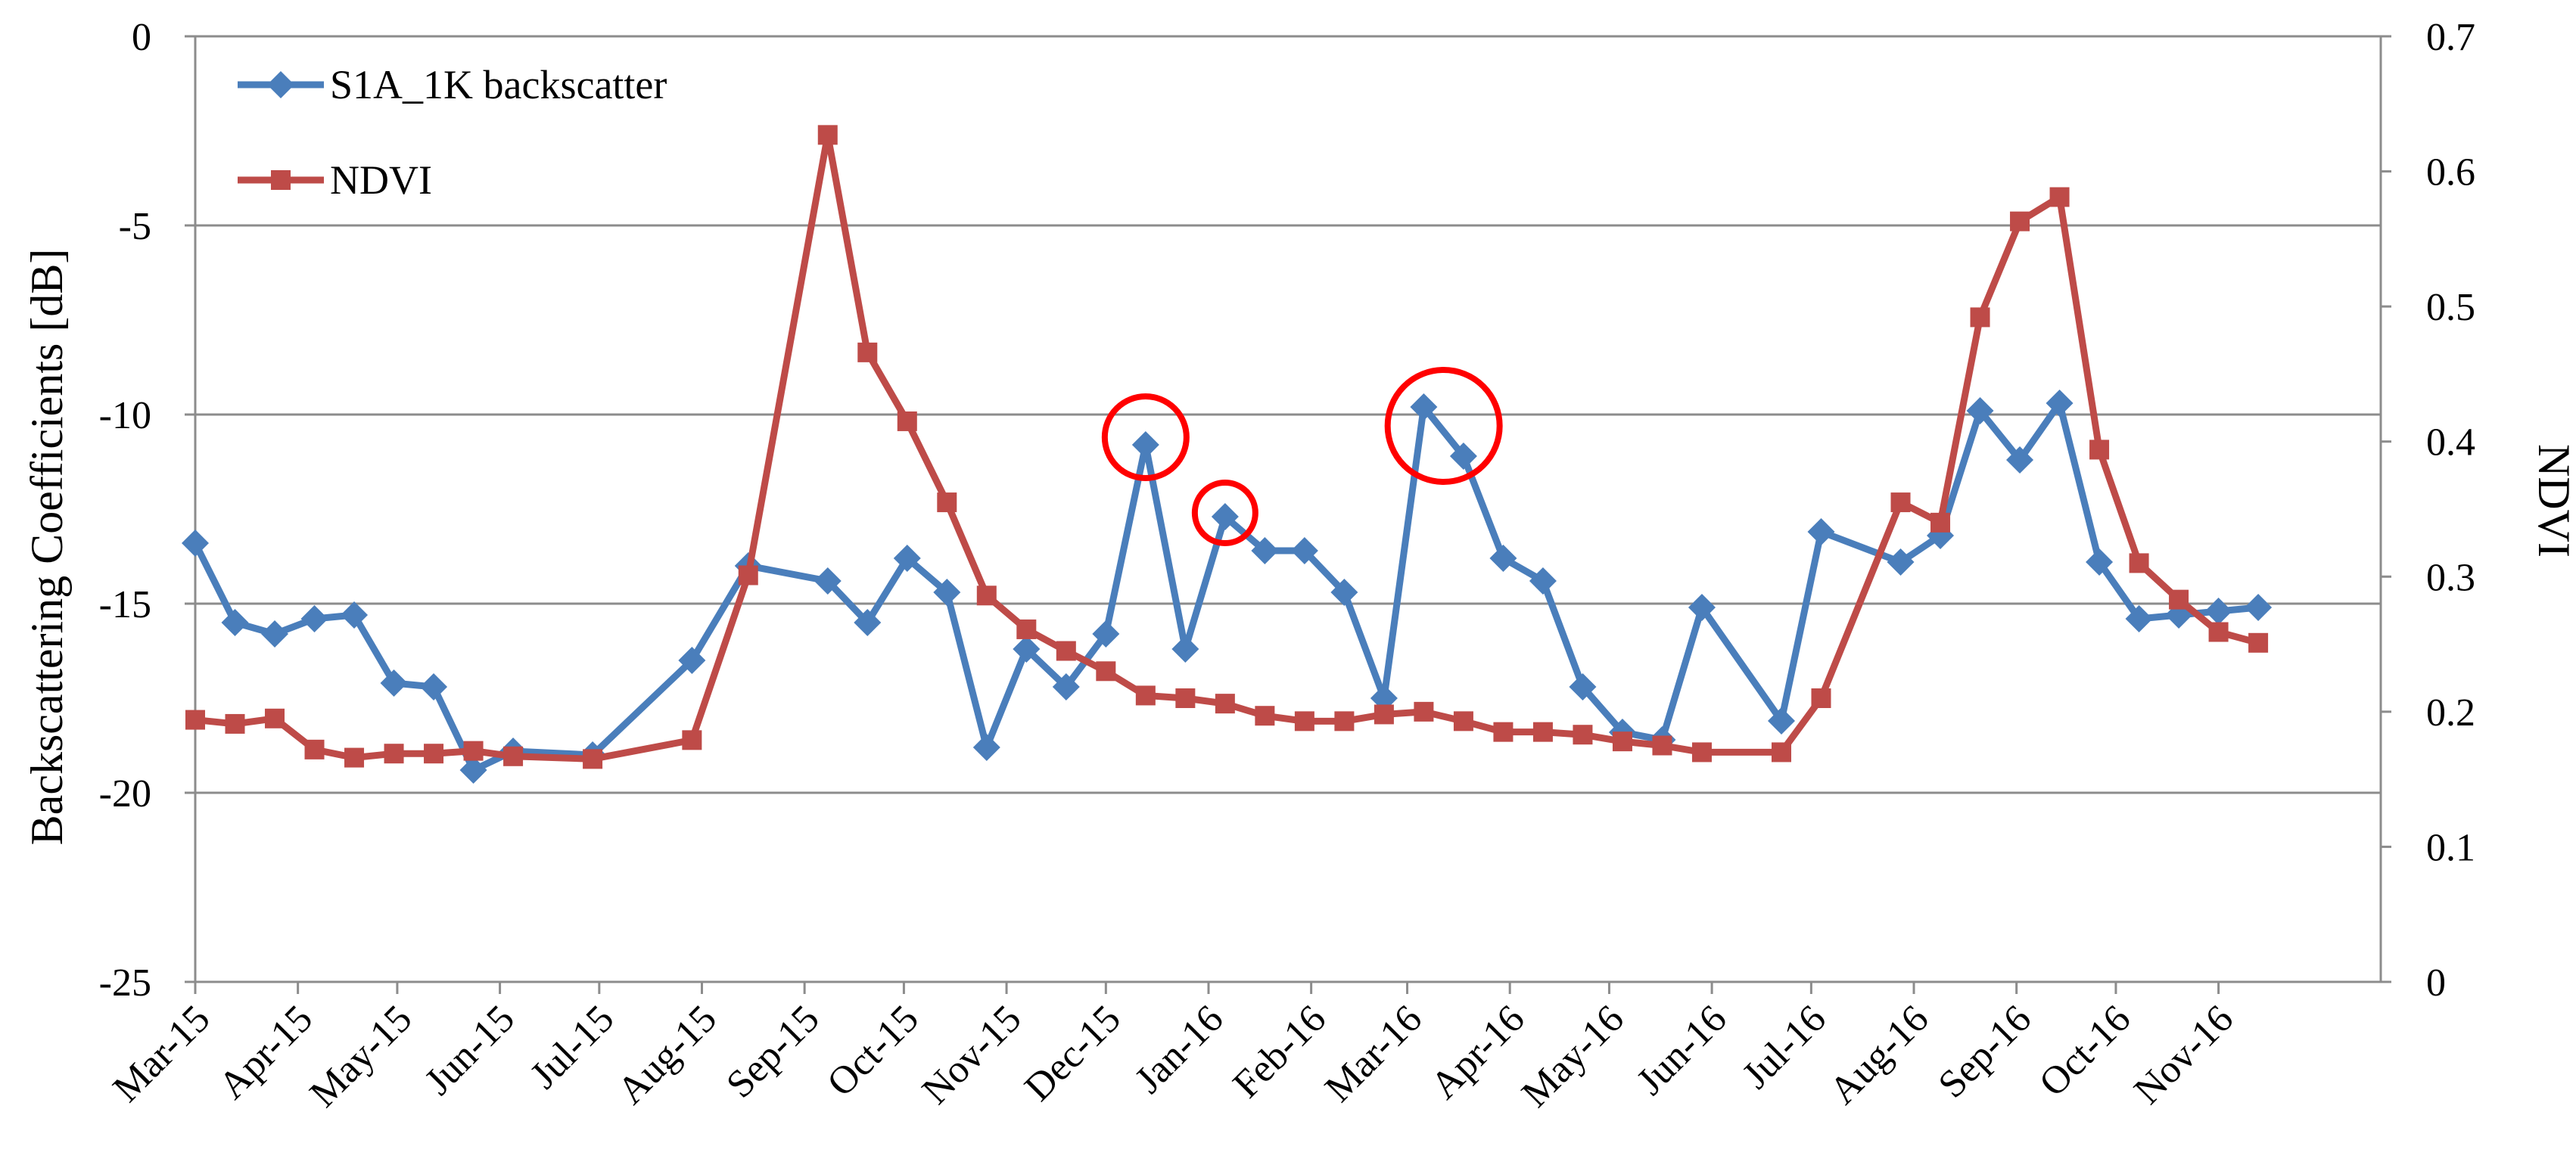  I want to click on y-tick-label: -25, so click(125, 983).